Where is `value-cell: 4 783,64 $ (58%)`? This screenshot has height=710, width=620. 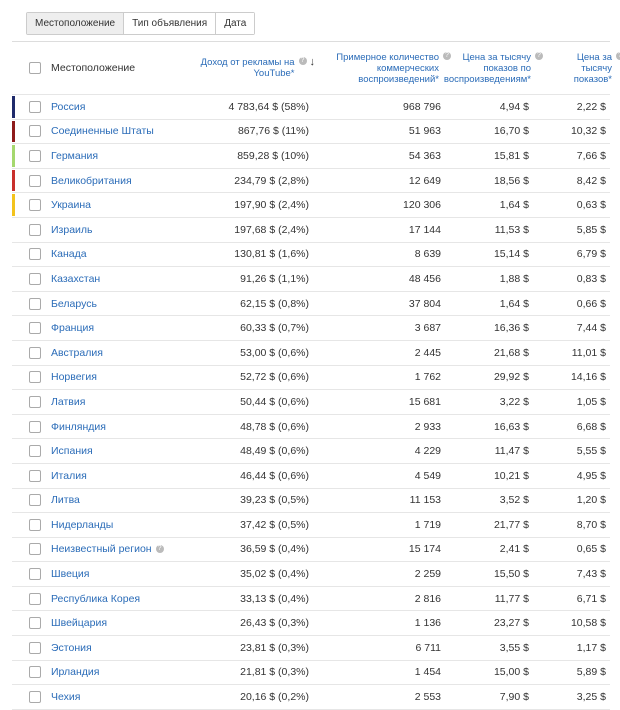
value-cell: 4 783,64 $ (58%) is located at coordinates (268, 106).